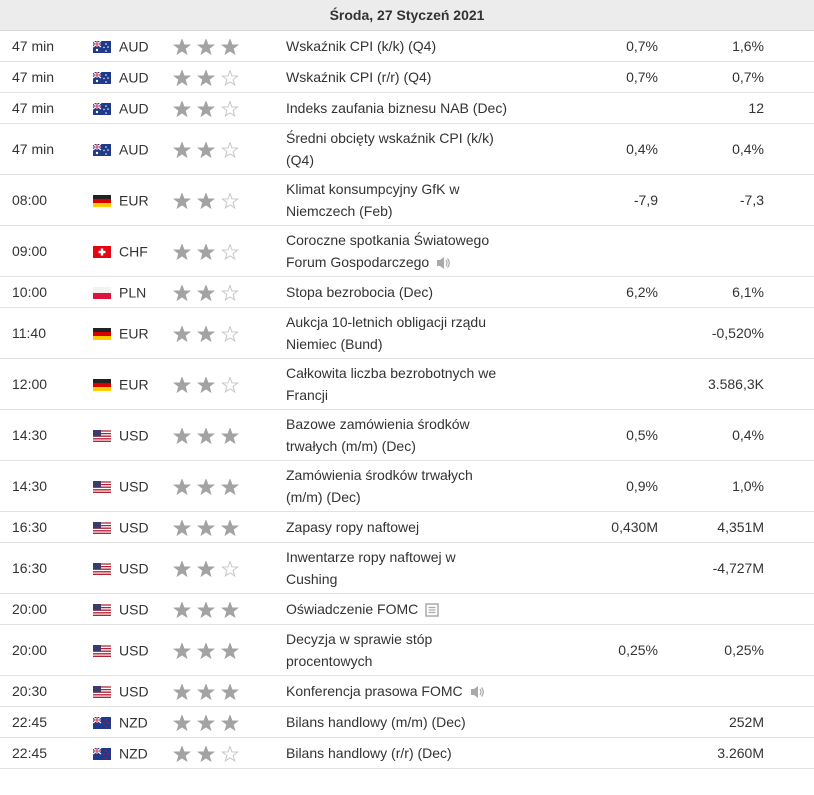  I want to click on currency: CHF, so click(133, 251).